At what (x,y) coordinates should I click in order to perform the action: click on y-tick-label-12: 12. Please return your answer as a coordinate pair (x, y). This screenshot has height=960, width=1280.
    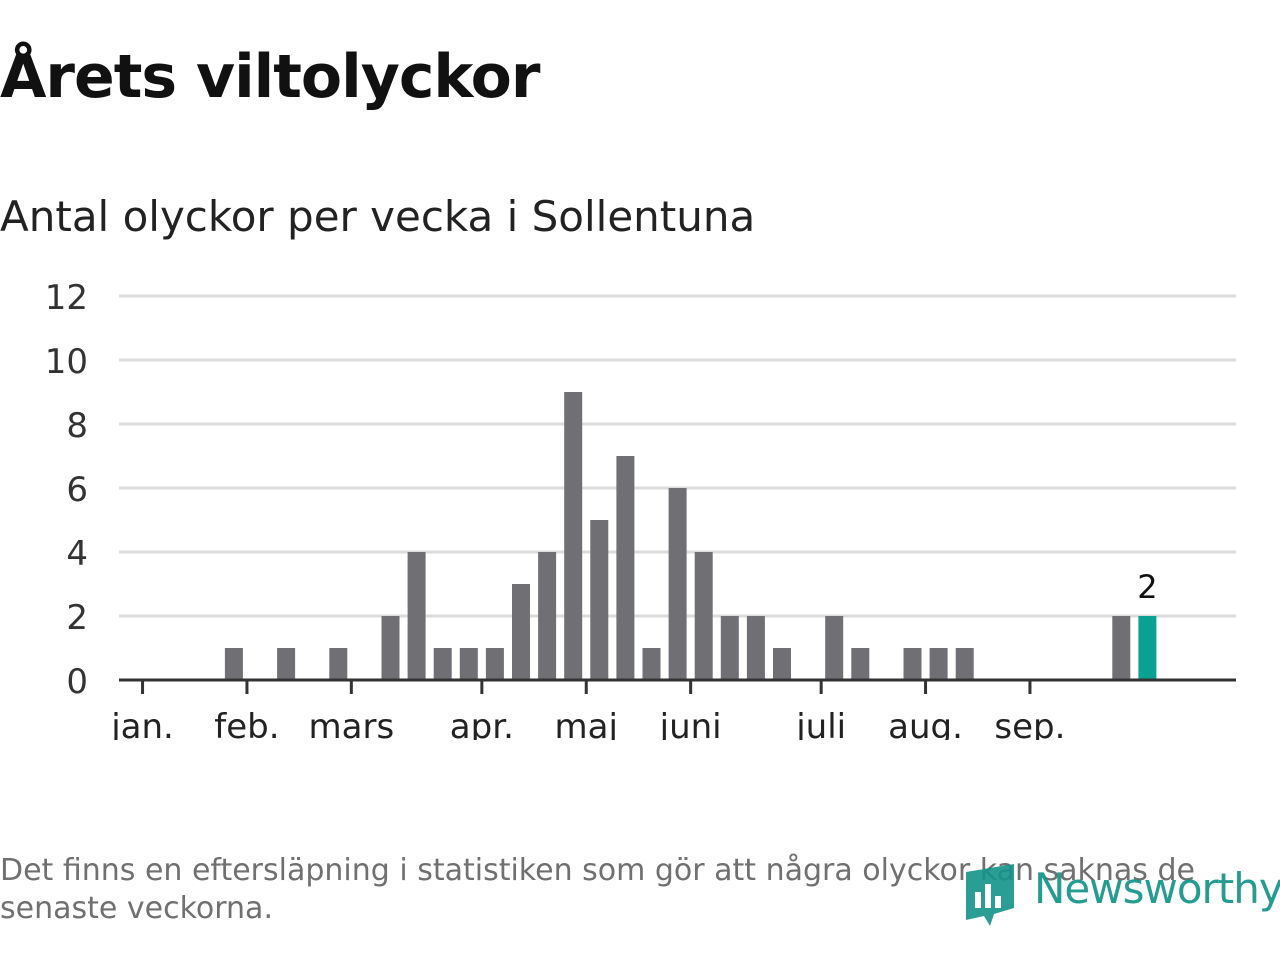
    Looking at the image, I should click on (66, 298).